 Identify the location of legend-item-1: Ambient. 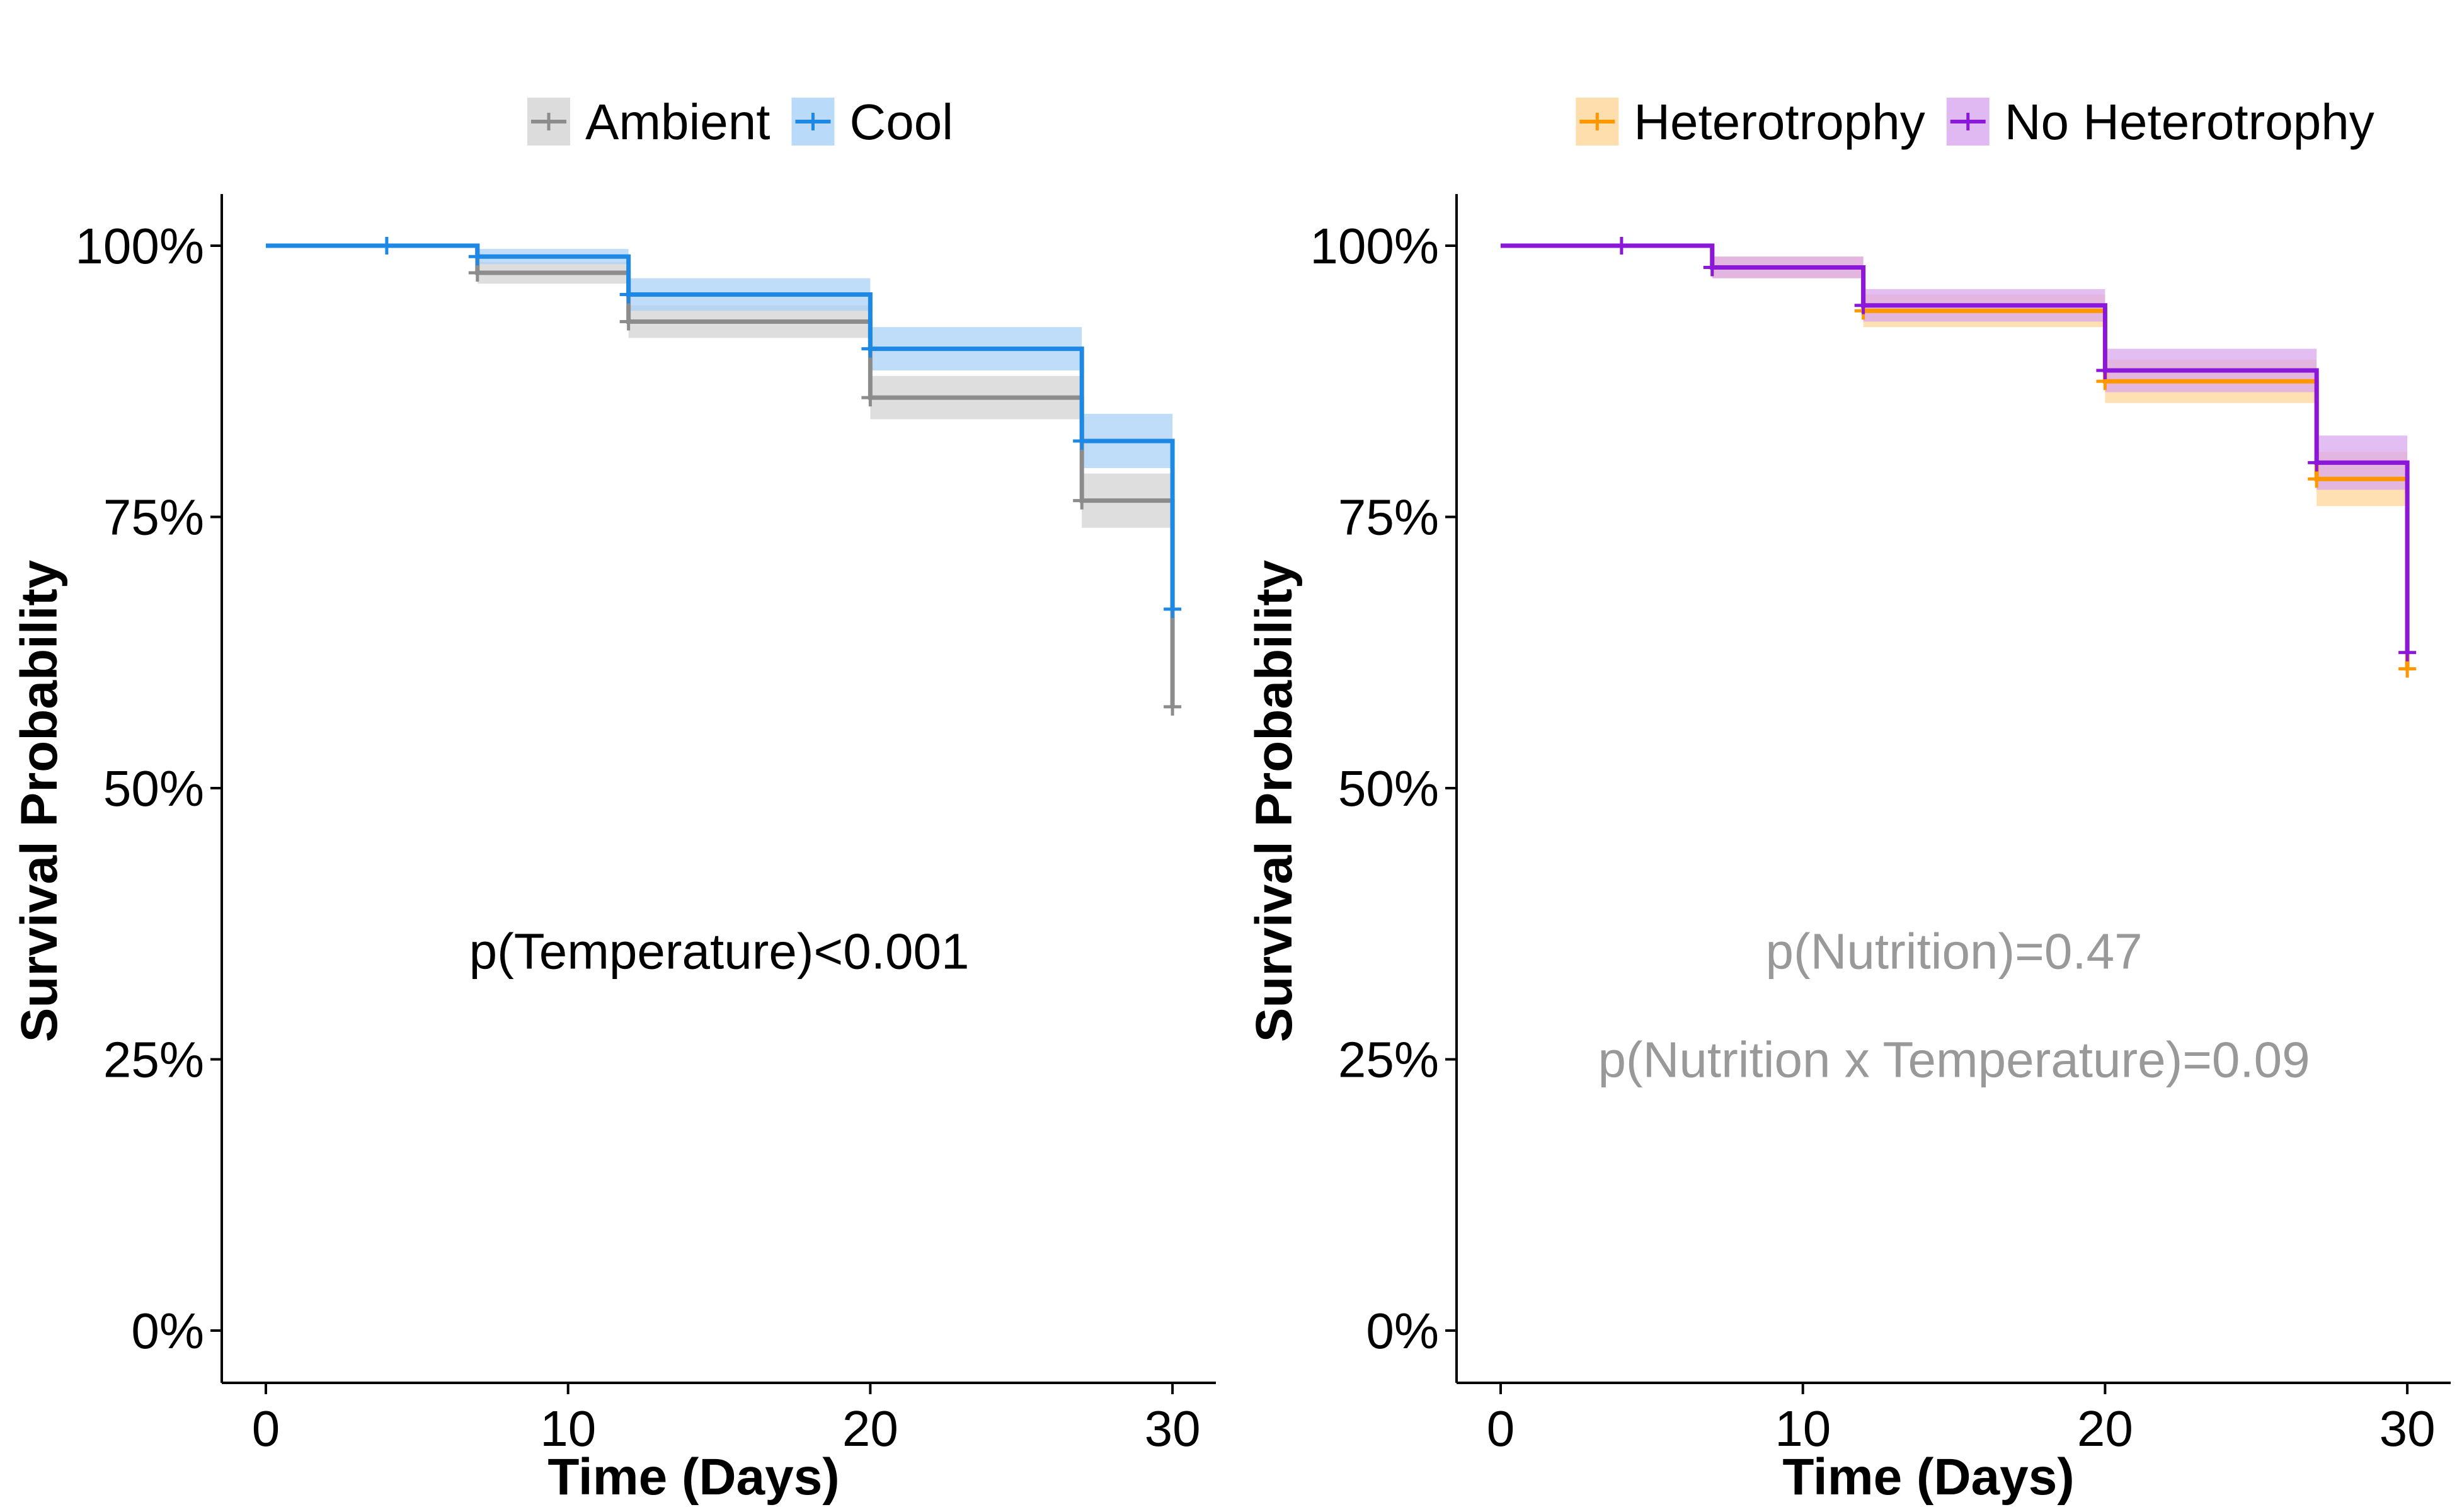
(648, 122).